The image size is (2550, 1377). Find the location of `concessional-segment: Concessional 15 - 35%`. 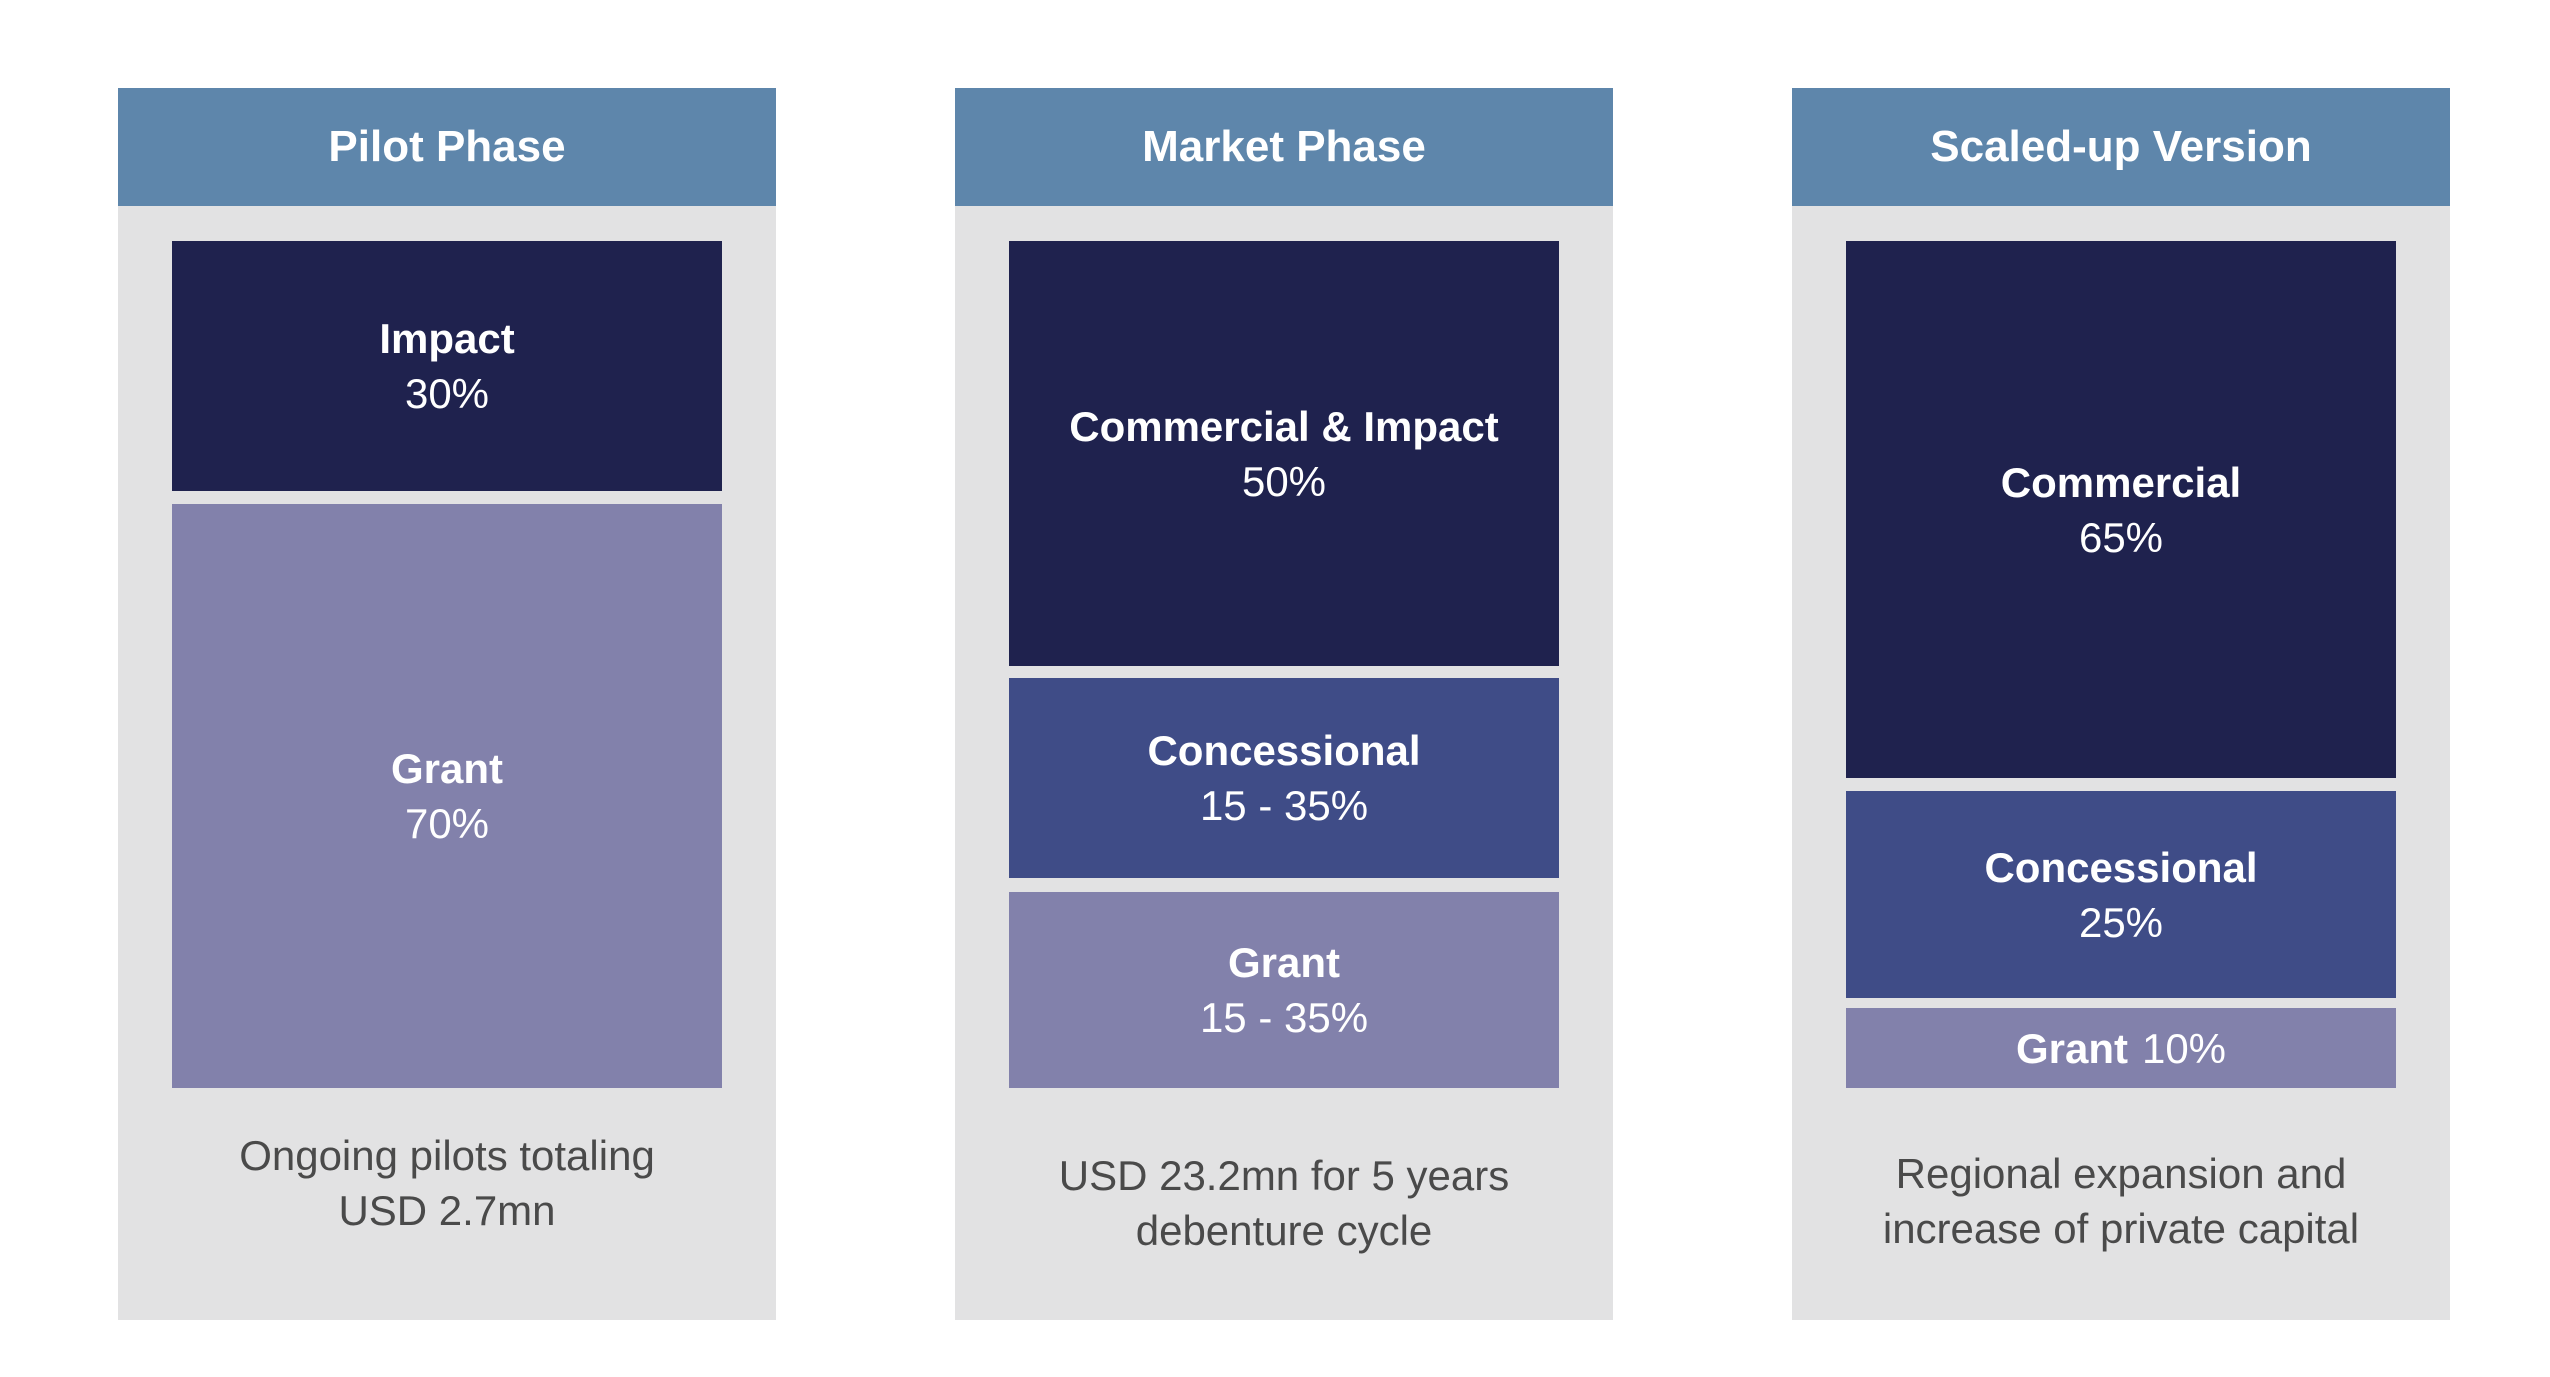

concessional-segment: Concessional 15 - 35% is located at coordinates (1284, 778).